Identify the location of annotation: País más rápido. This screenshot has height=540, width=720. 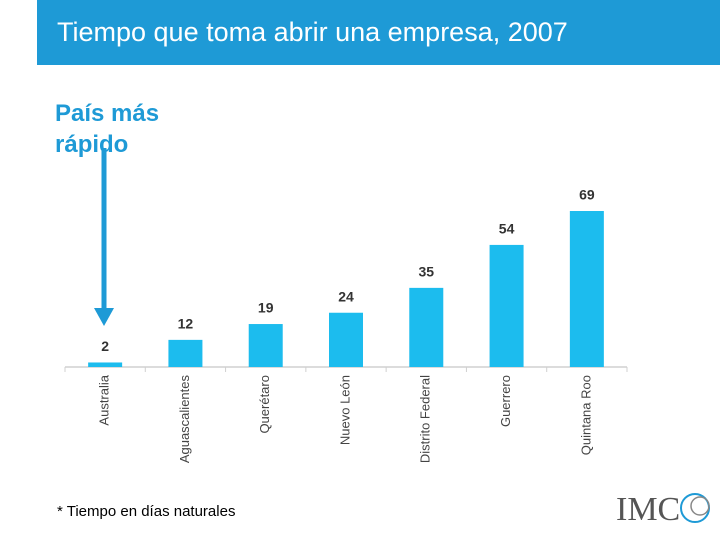
(107, 129).